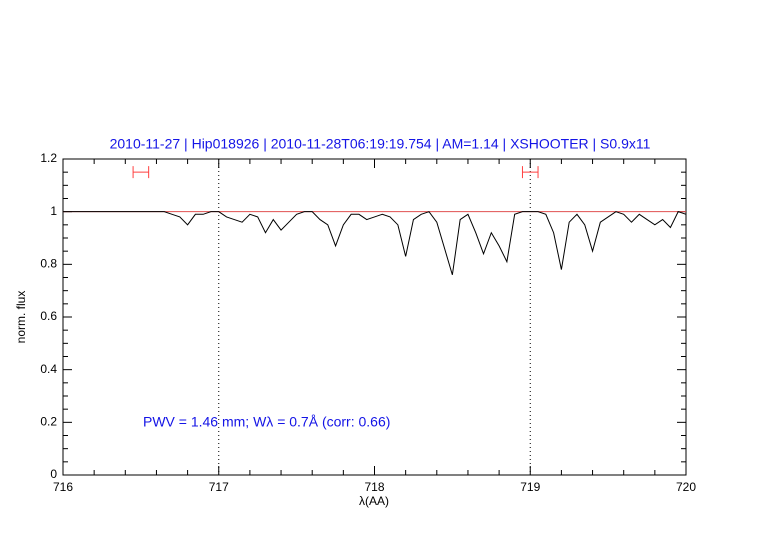 This screenshot has height=542, width=782. I want to click on y-tick-label: 0.4, so click(48, 369).